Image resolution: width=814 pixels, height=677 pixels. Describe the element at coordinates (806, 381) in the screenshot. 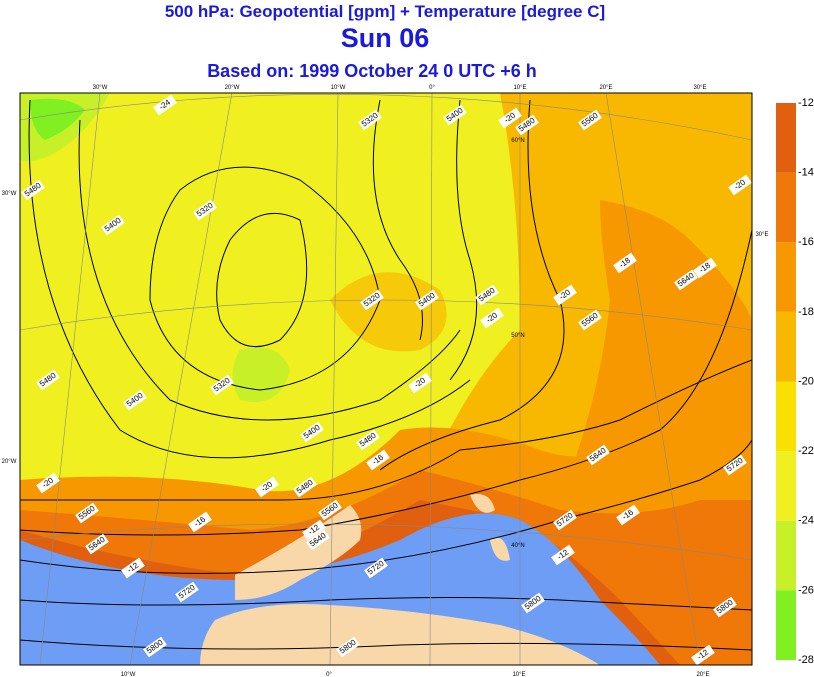

I see `colorbar-label: -20` at that location.